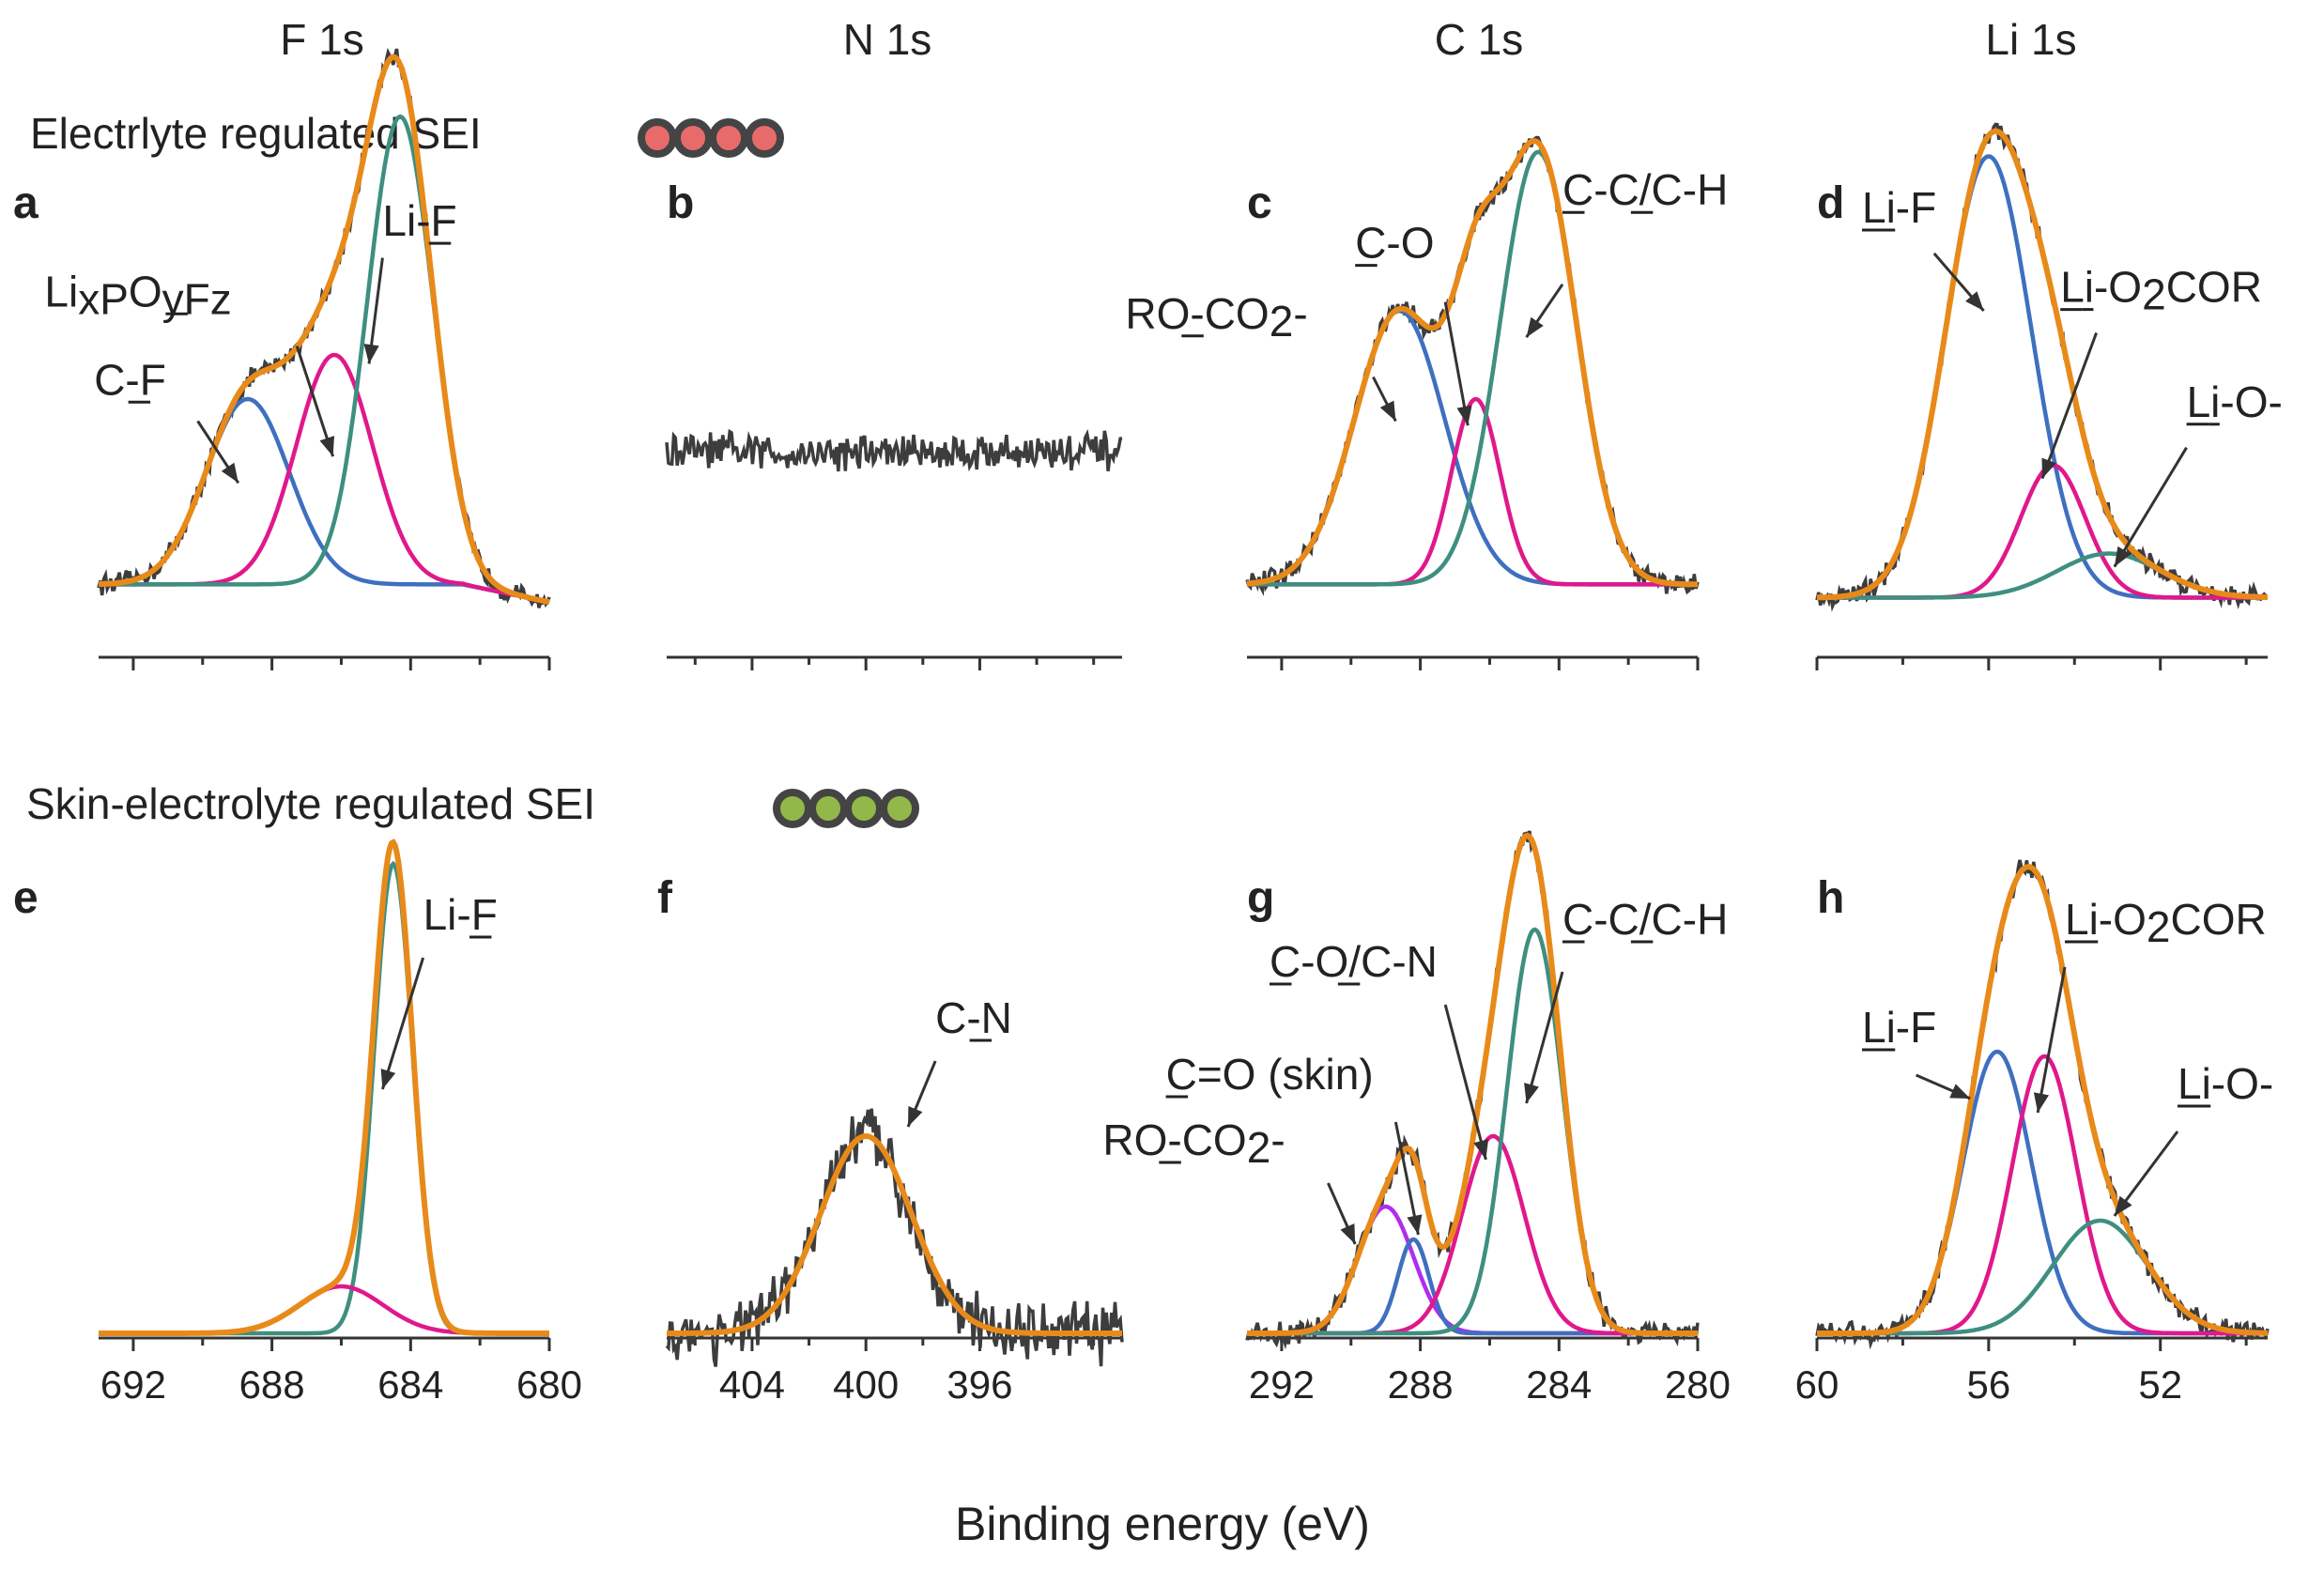 This screenshot has height=1569, width=2324. I want to click on panel-e-f1s-chart: 692 688 684 680 Li-F, so click(340, 1123).